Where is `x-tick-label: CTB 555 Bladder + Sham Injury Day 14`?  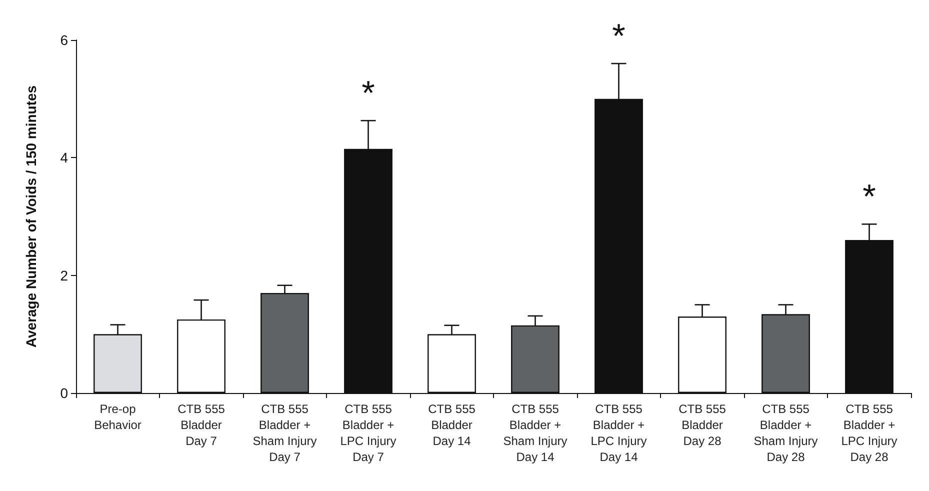
x-tick-label: CTB 555 Bladder + Sham Injury Day 14 is located at coordinates (535, 433).